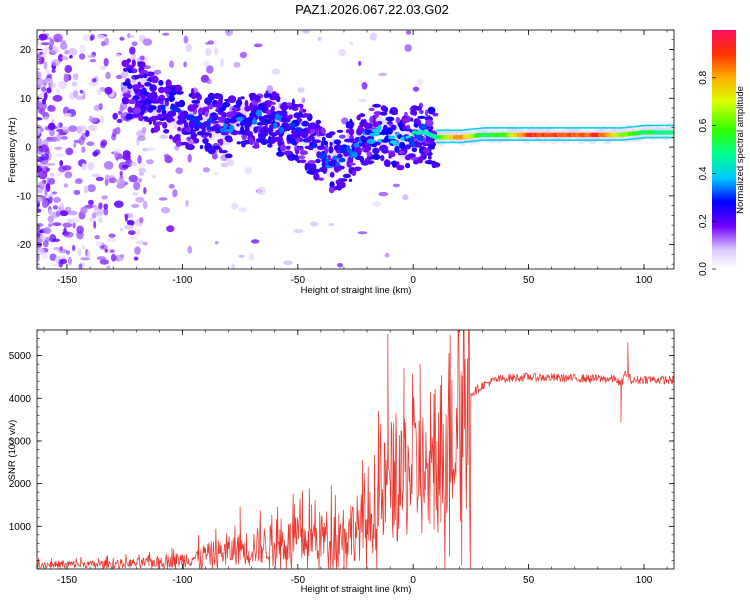 Image resolution: width=750 pixels, height=600 pixels. I want to click on y-tick-label: 1000, so click(20, 527).